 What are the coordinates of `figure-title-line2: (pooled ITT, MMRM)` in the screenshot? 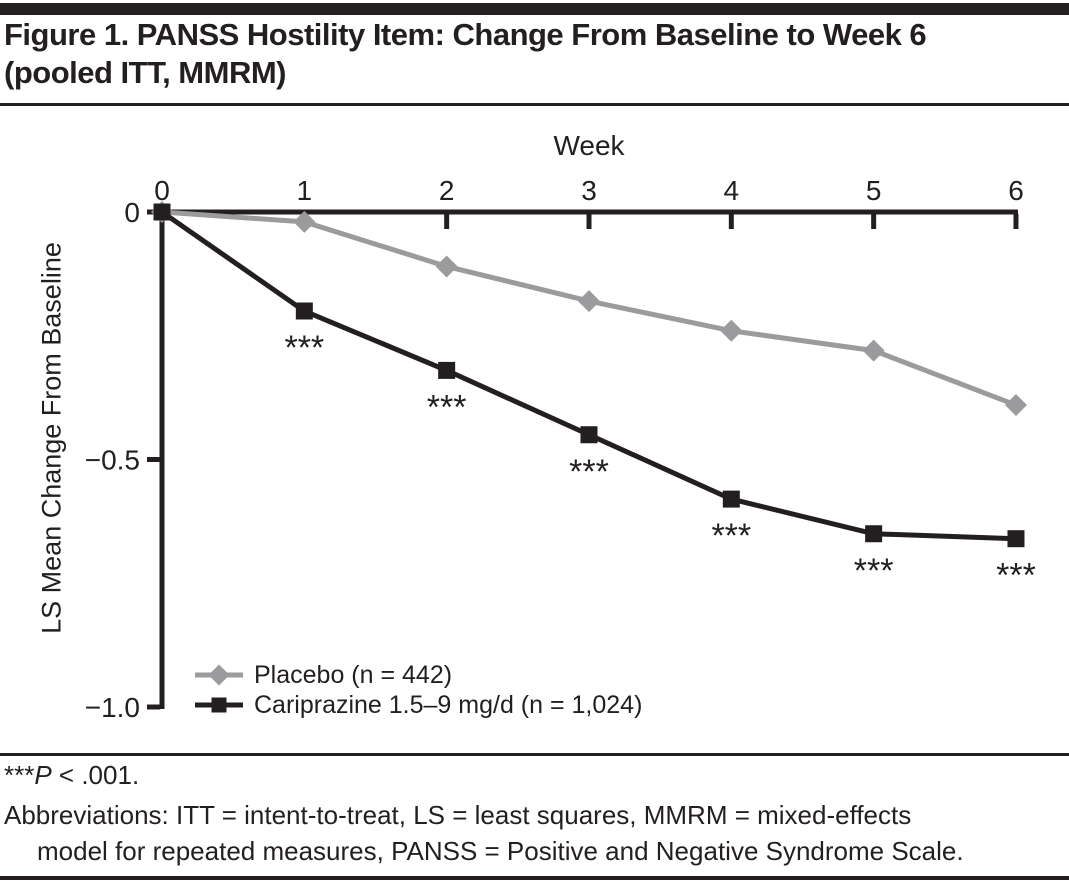 It's located at (145, 72).